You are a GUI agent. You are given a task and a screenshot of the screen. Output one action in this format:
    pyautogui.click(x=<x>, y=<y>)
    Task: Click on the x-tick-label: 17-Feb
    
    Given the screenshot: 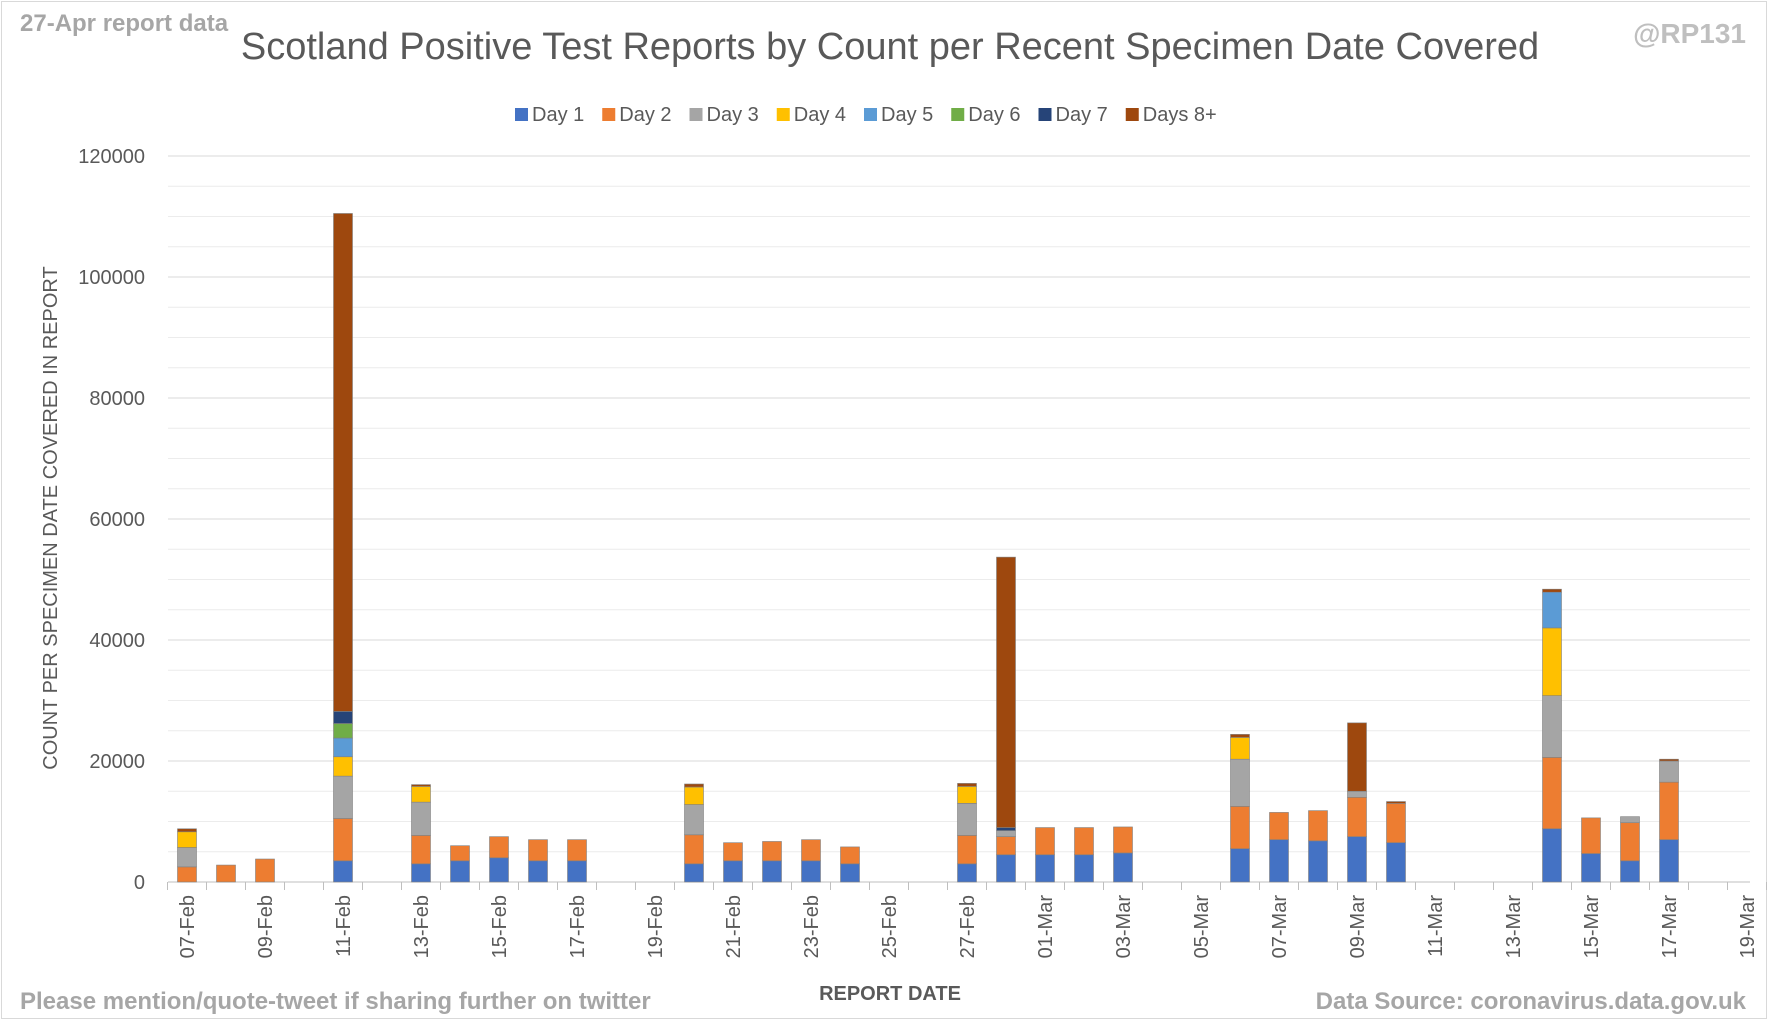 What is the action you would take?
    pyautogui.click(x=578, y=926)
    